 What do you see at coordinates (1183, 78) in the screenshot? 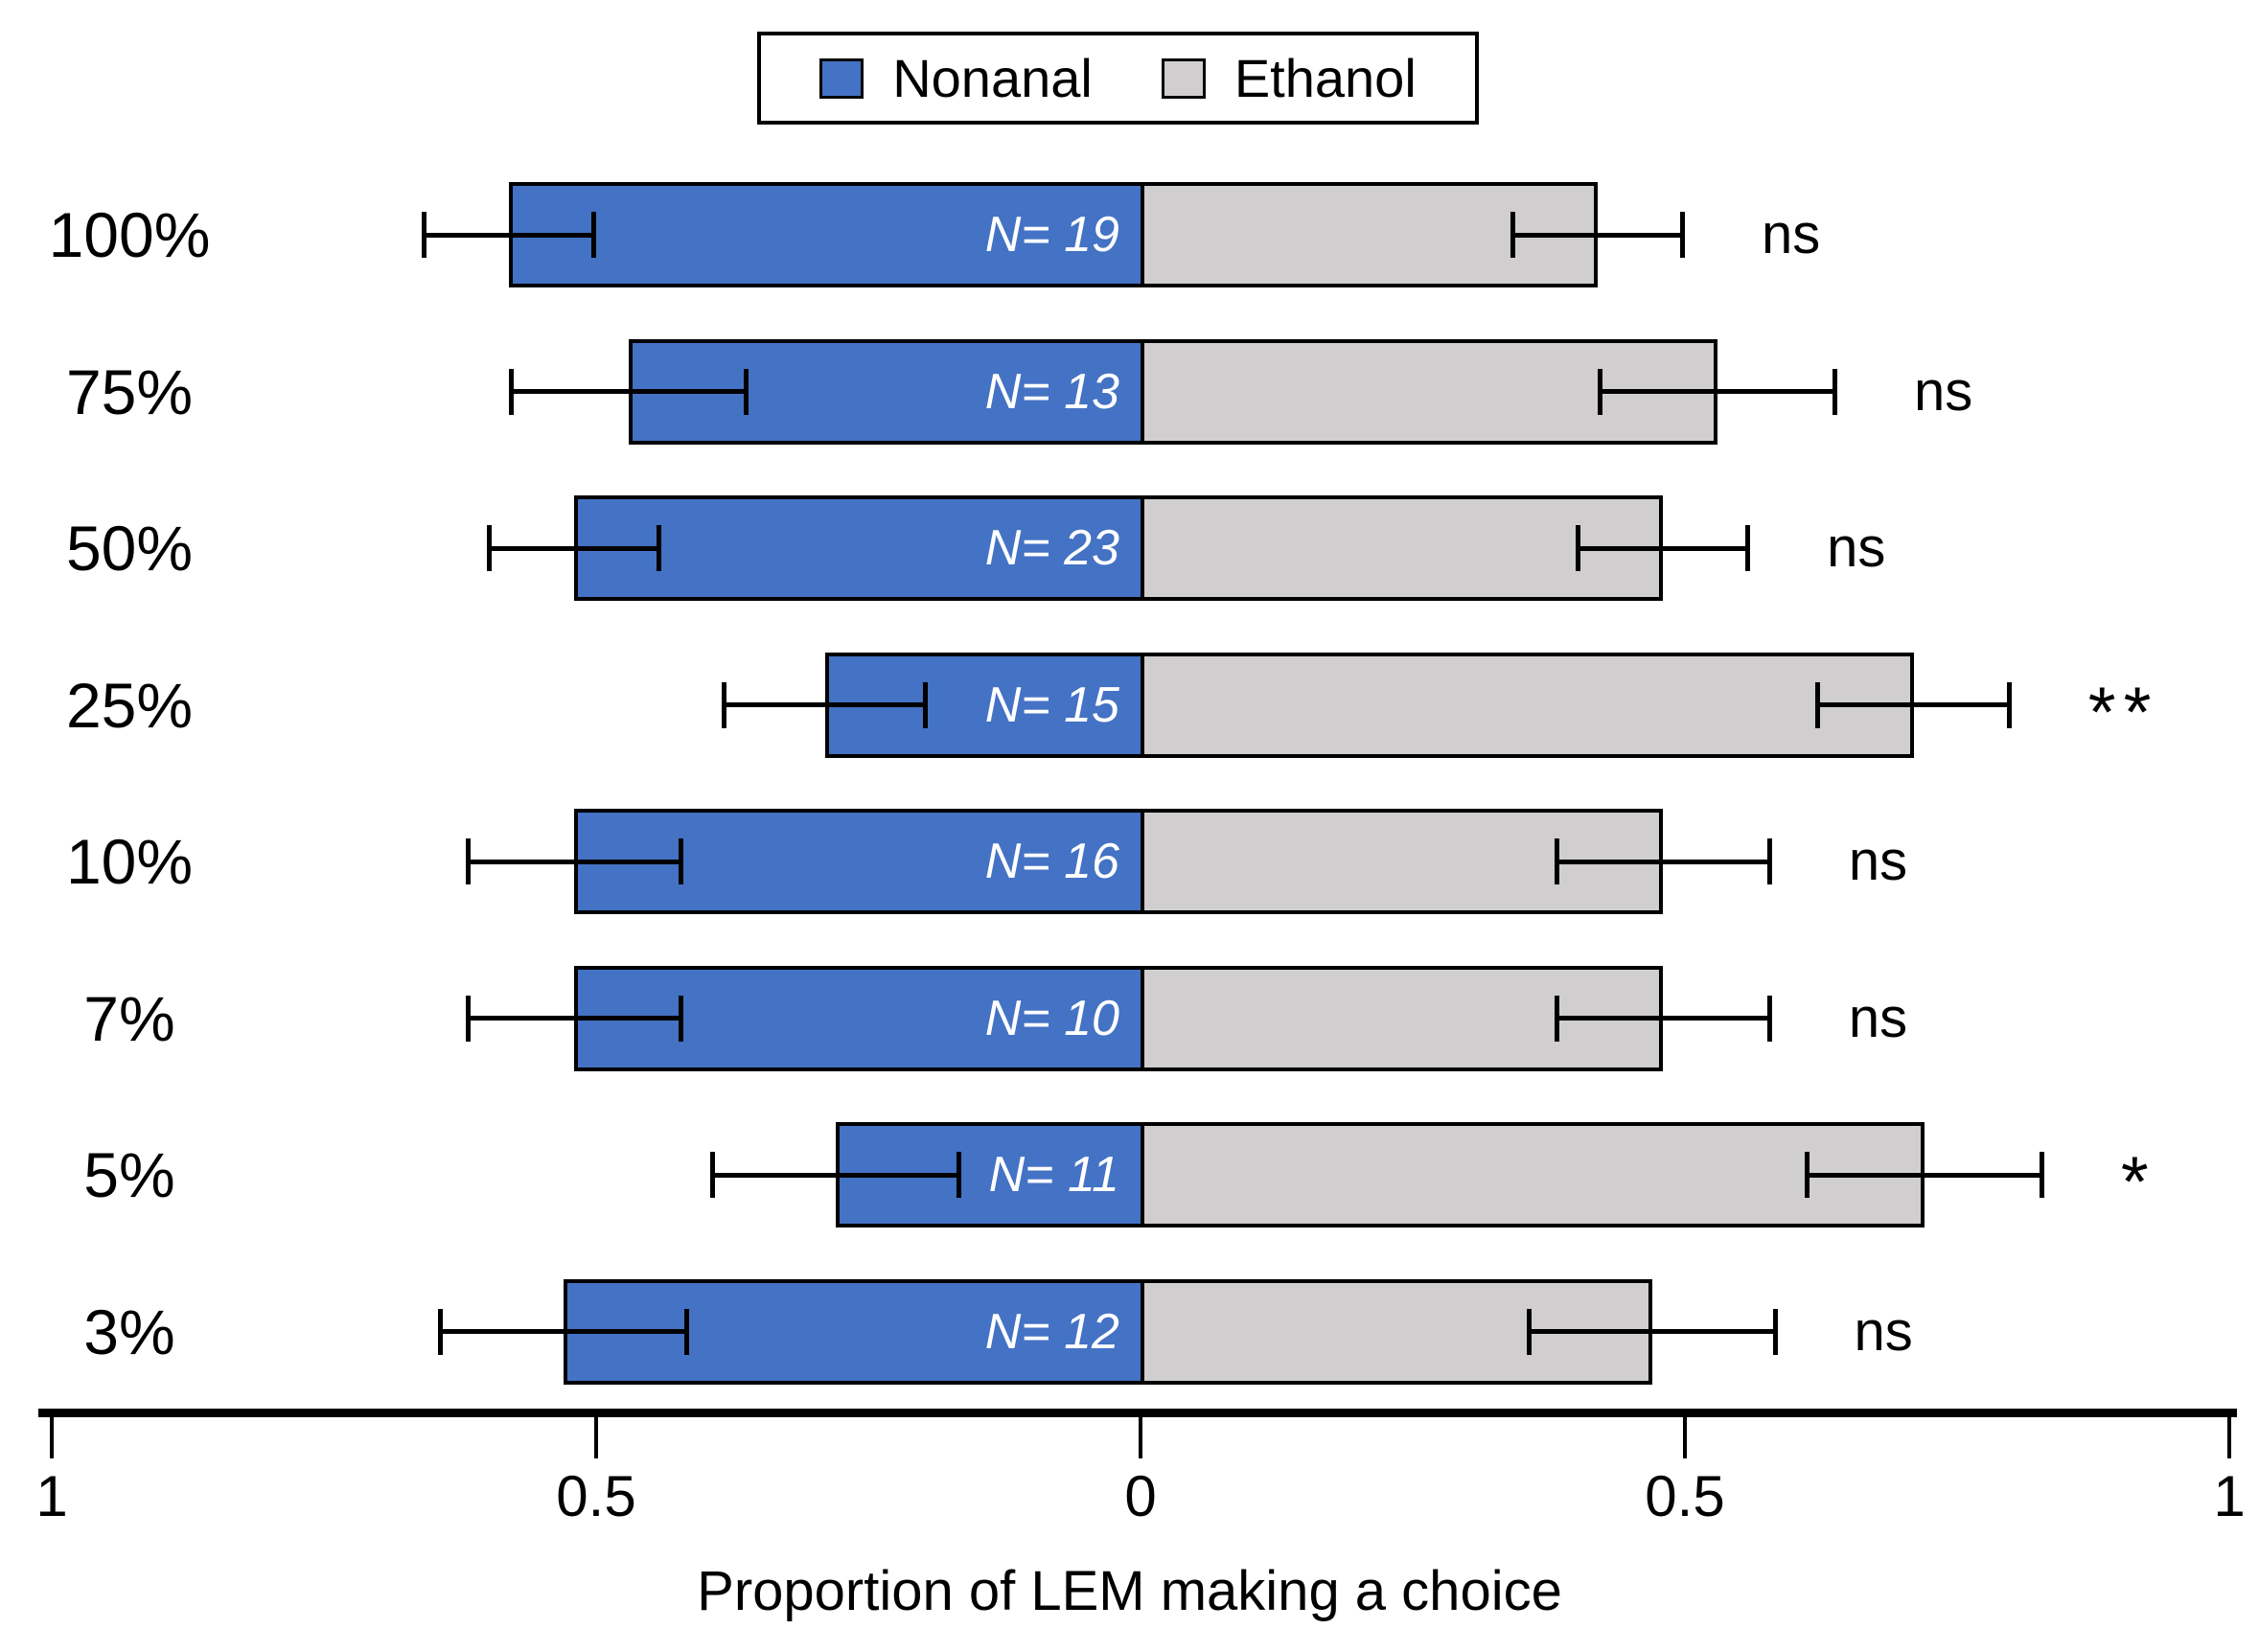
I see `ethanol-swatch` at bounding box center [1183, 78].